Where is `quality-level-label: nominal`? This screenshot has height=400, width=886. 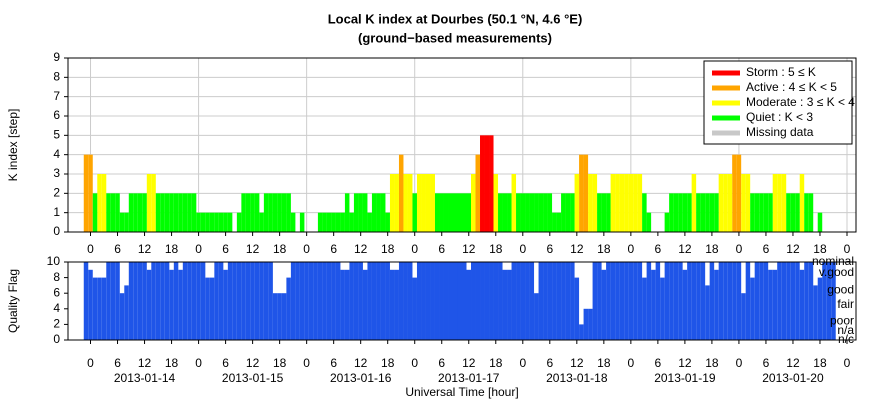
quality-level-label: nominal is located at coordinates (833, 261).